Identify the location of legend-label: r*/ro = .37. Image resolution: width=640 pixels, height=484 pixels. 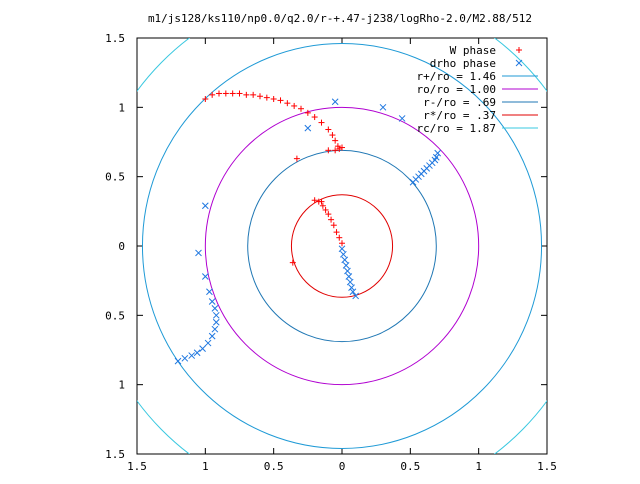
(459, 115).